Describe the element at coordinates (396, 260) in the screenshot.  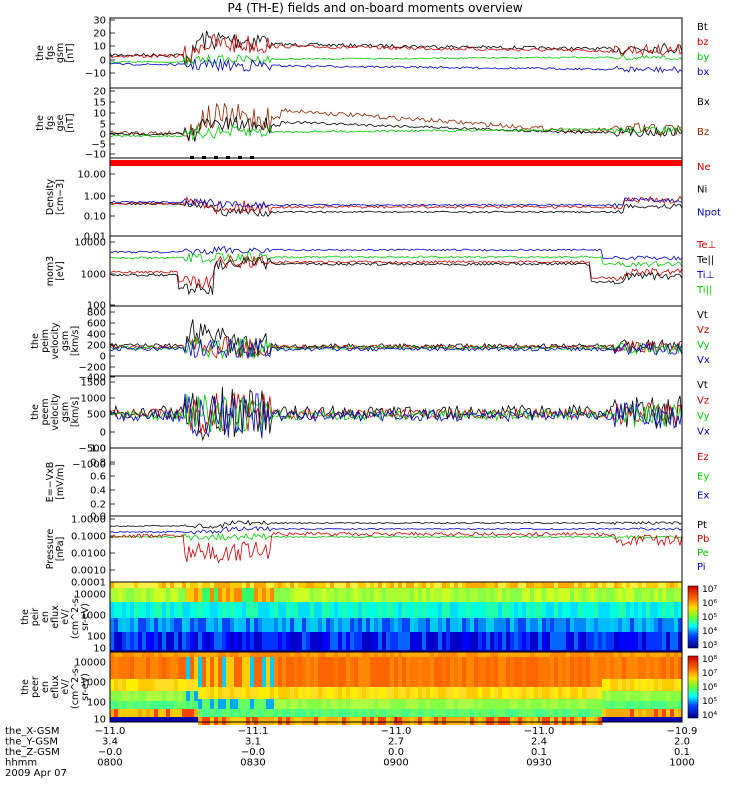
I see `trace-ti-par` at that location.